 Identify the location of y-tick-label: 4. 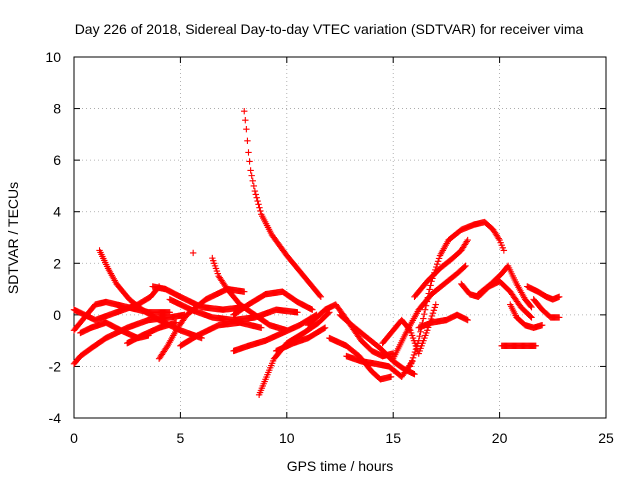
(57, 212).